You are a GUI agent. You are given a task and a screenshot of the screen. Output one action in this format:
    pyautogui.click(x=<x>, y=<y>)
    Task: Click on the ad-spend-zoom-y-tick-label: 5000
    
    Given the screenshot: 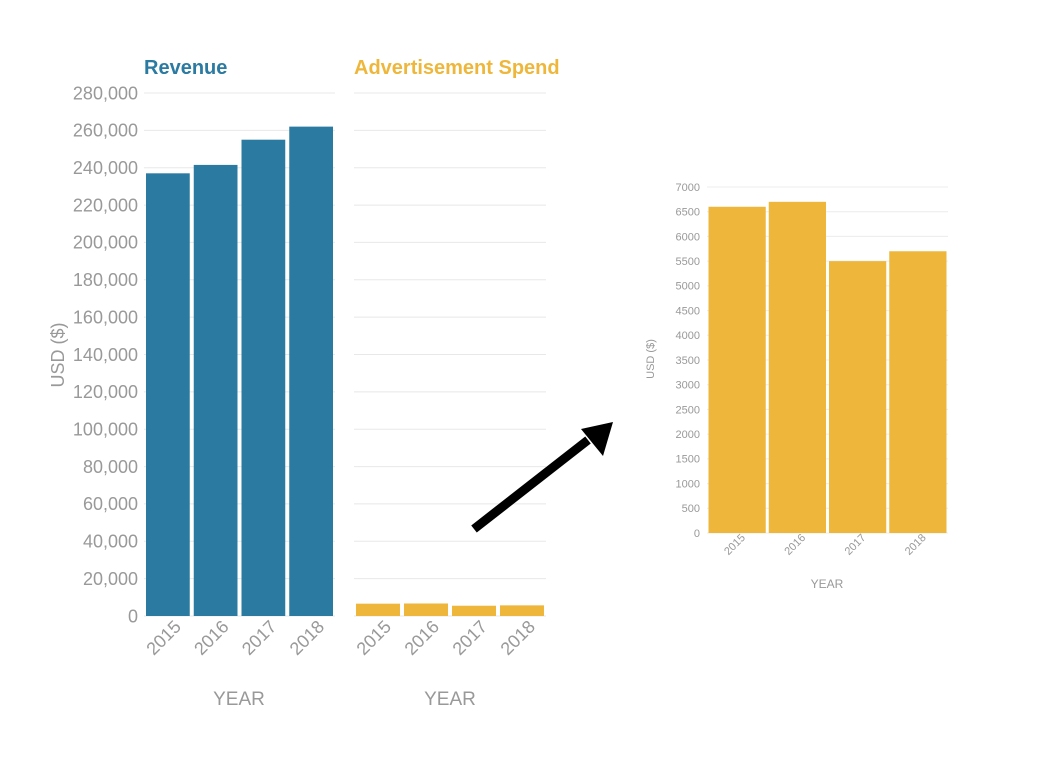 What is the action you would take?
    pyautogui.click(x=688, y=287)
    